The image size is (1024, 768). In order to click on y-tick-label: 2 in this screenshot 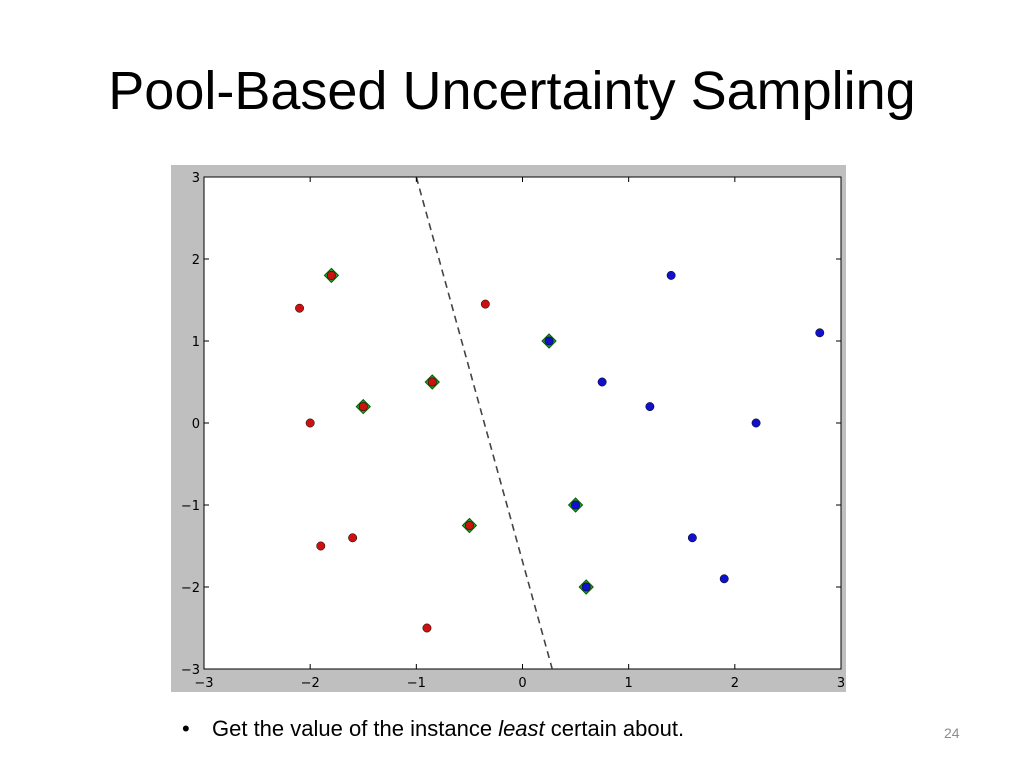, I will do `click(196, 260)`.